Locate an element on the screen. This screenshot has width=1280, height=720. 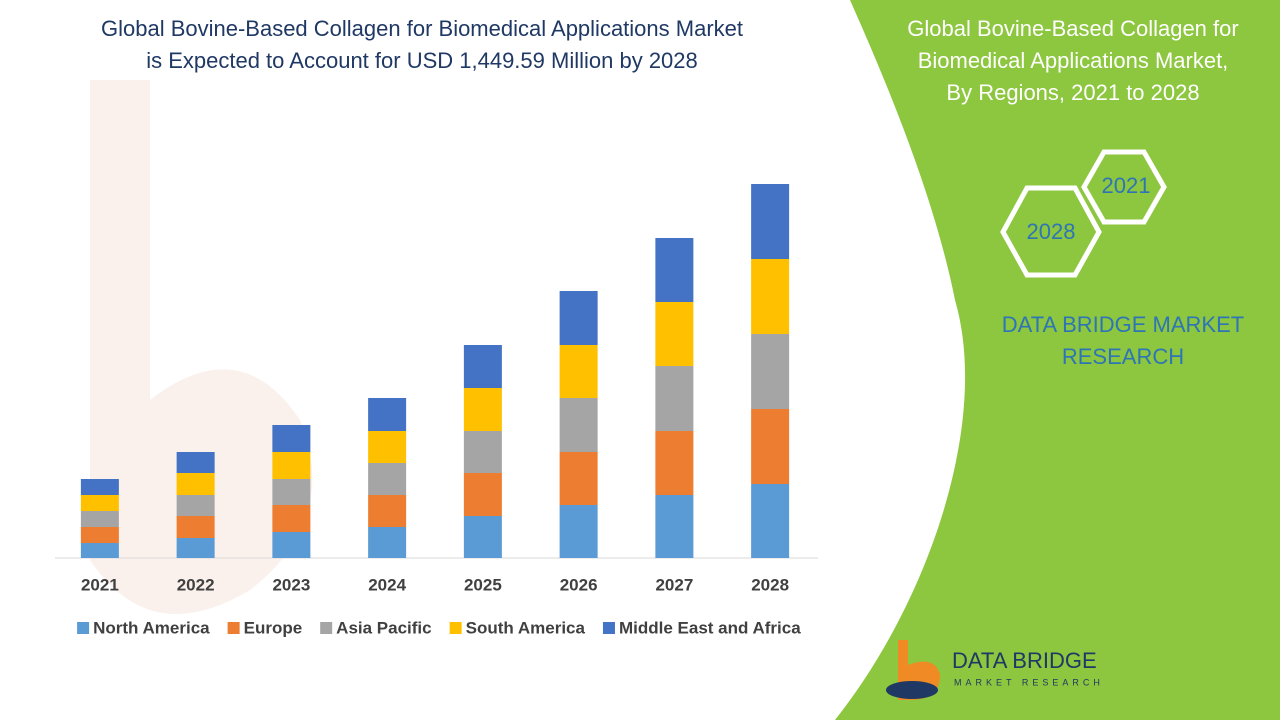
x-tick-label: 2021 is located at coordinates (100, 584).